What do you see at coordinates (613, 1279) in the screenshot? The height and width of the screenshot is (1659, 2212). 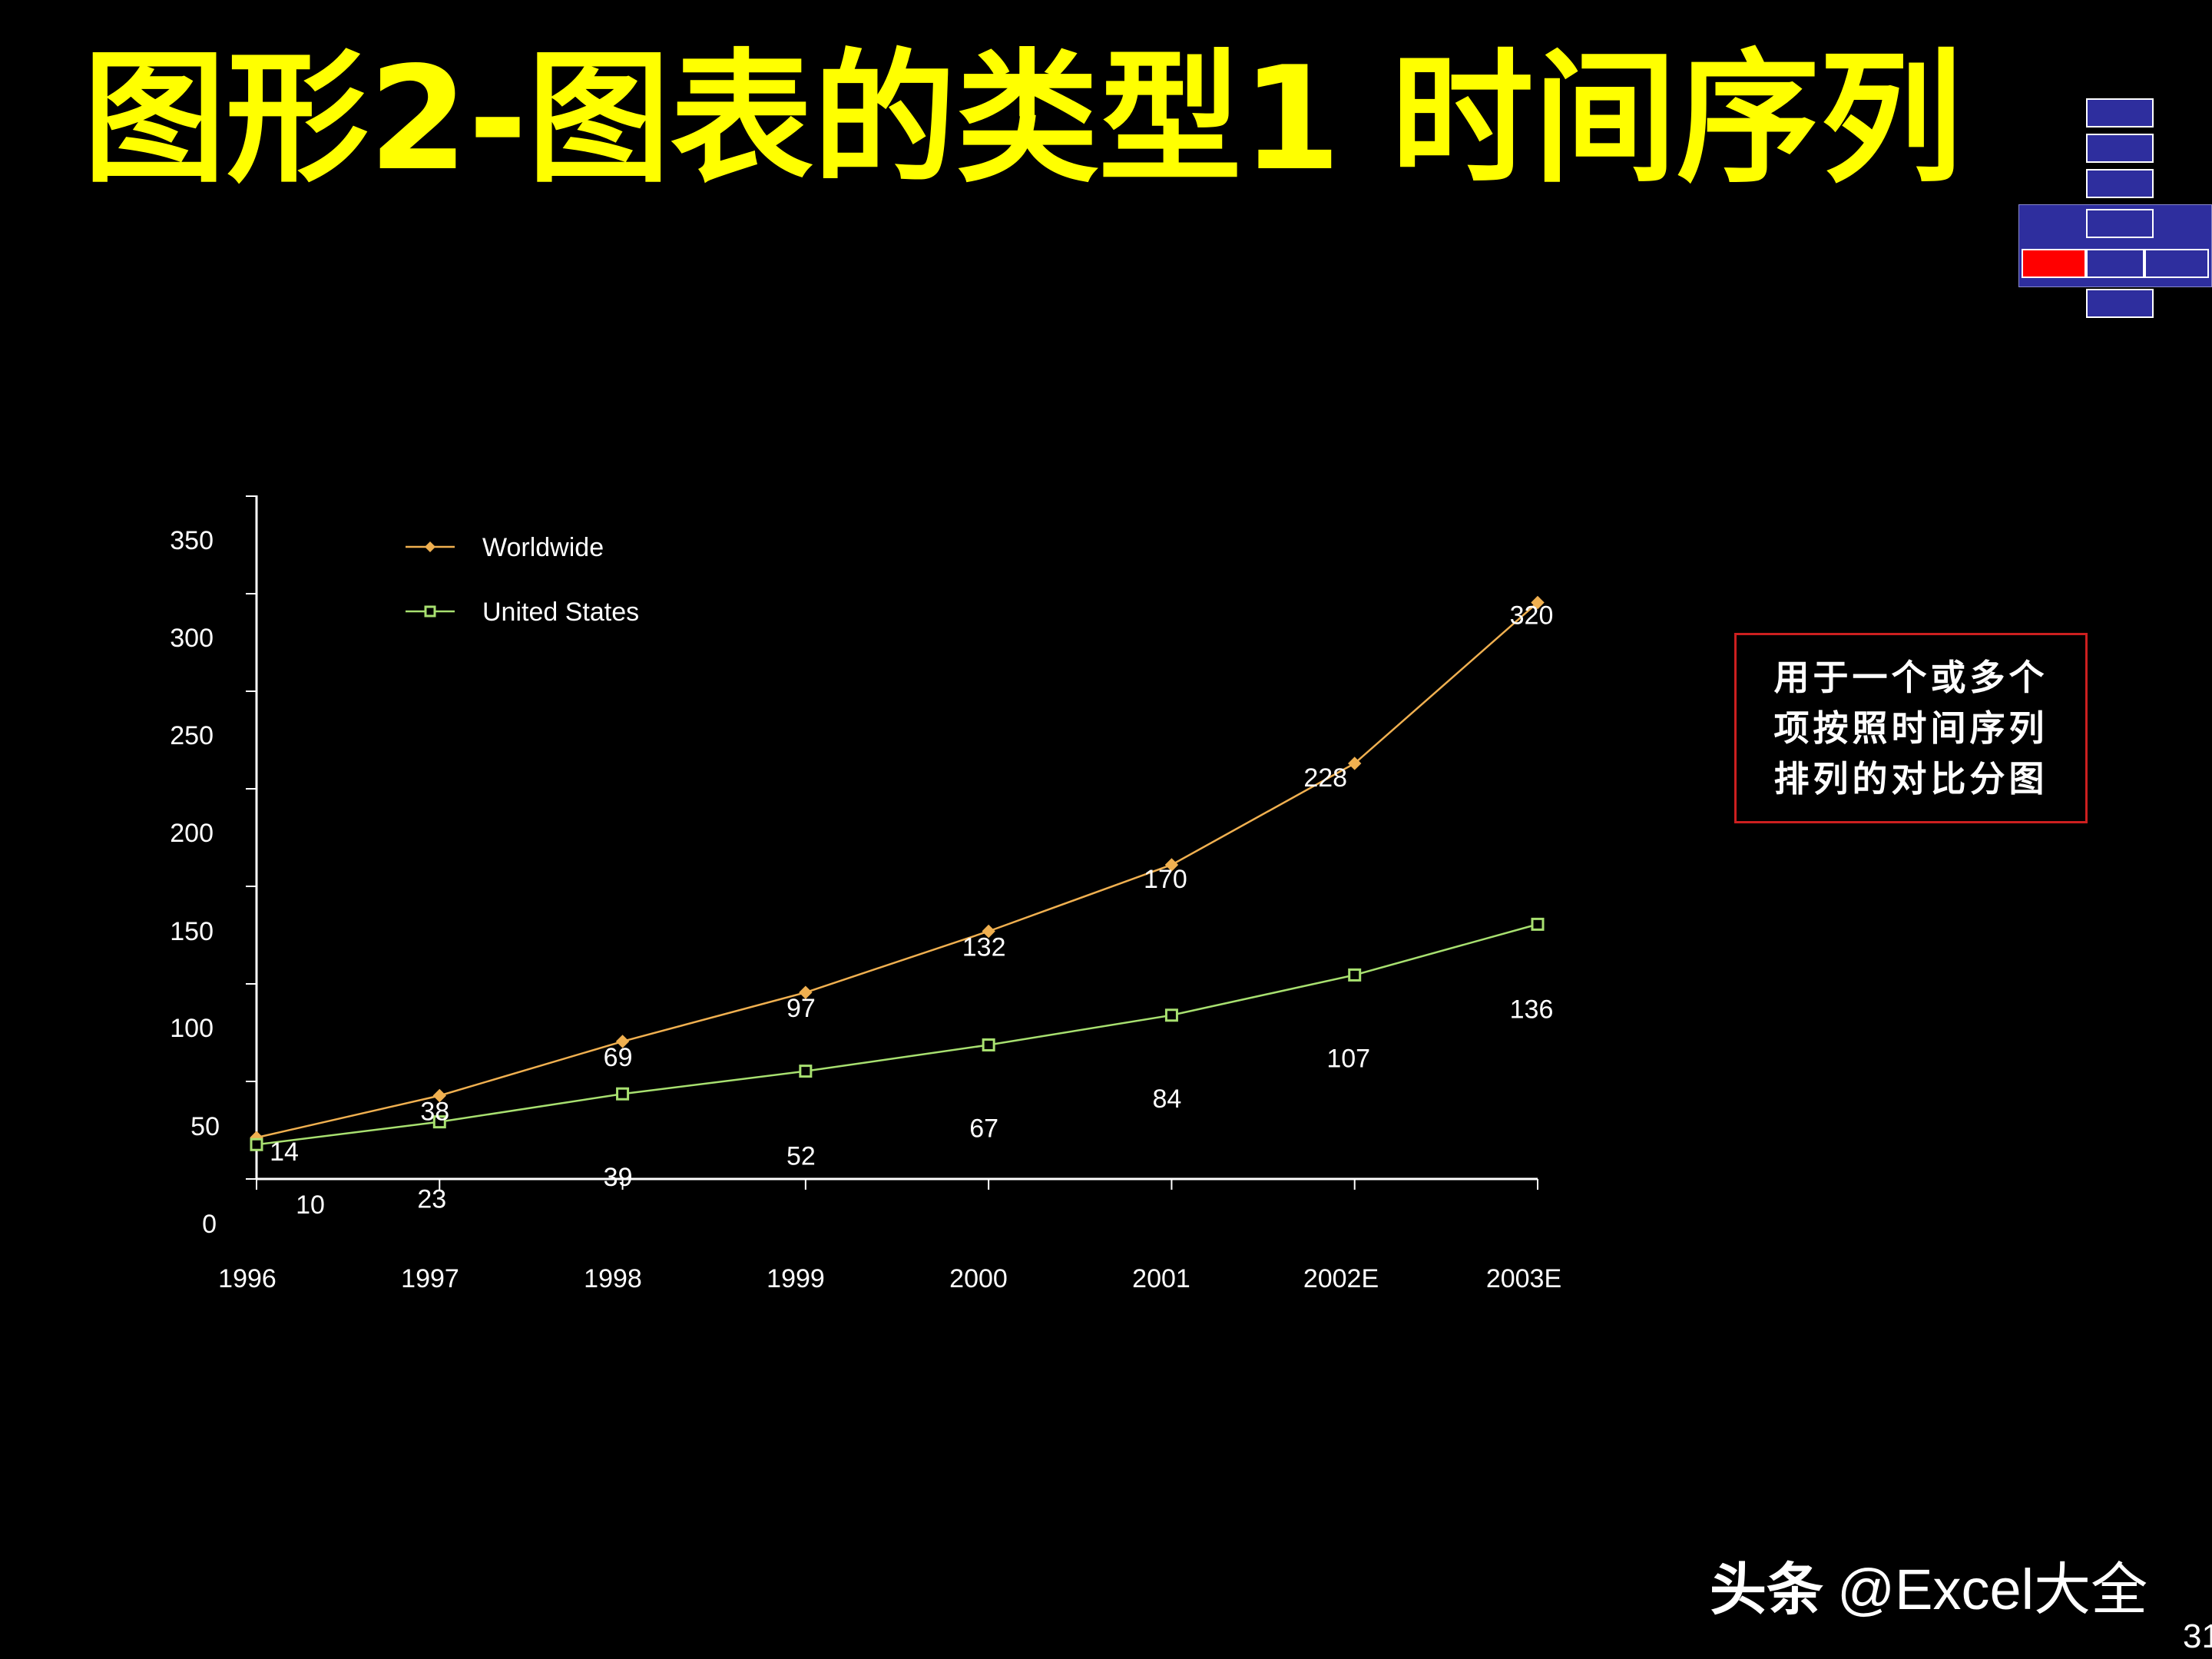 I see `x-tick-label: 1998` at bounding box center [613, 1279].